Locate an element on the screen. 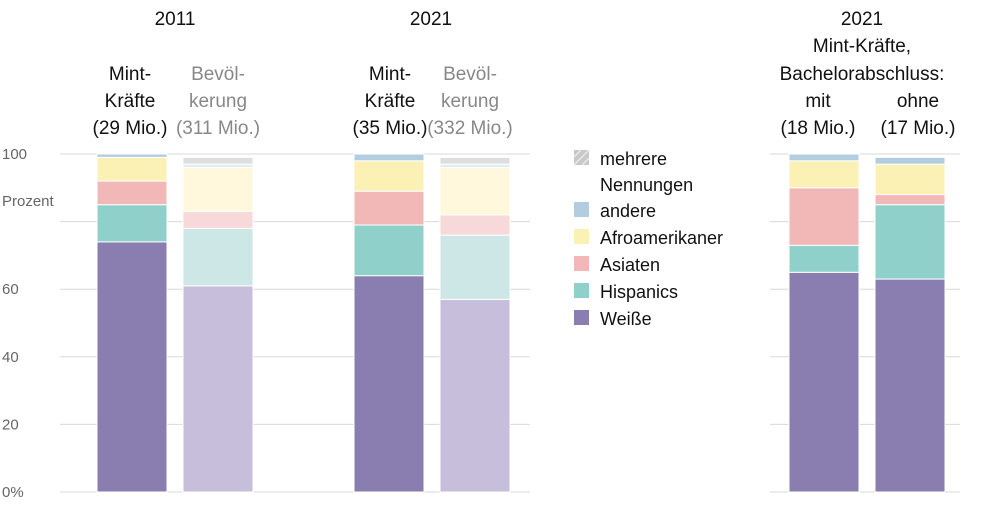 This screenshot has width=1000, height=505. legend-label: Nennungen is located at coordinates (646, 185).